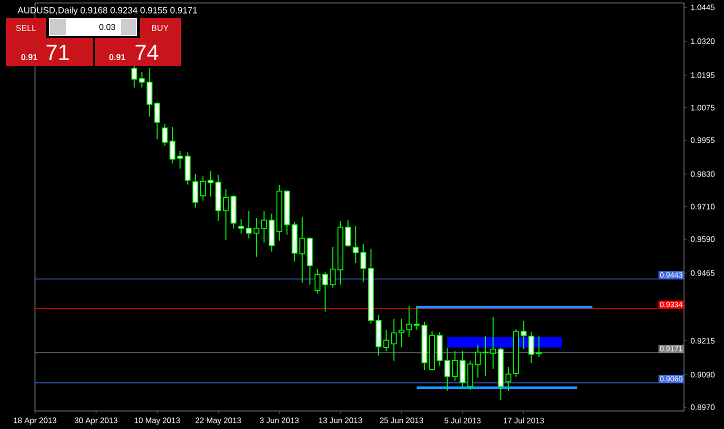 This screenshot has height=429, width=724. I want to click on annotation: 71, so click(57, 52).